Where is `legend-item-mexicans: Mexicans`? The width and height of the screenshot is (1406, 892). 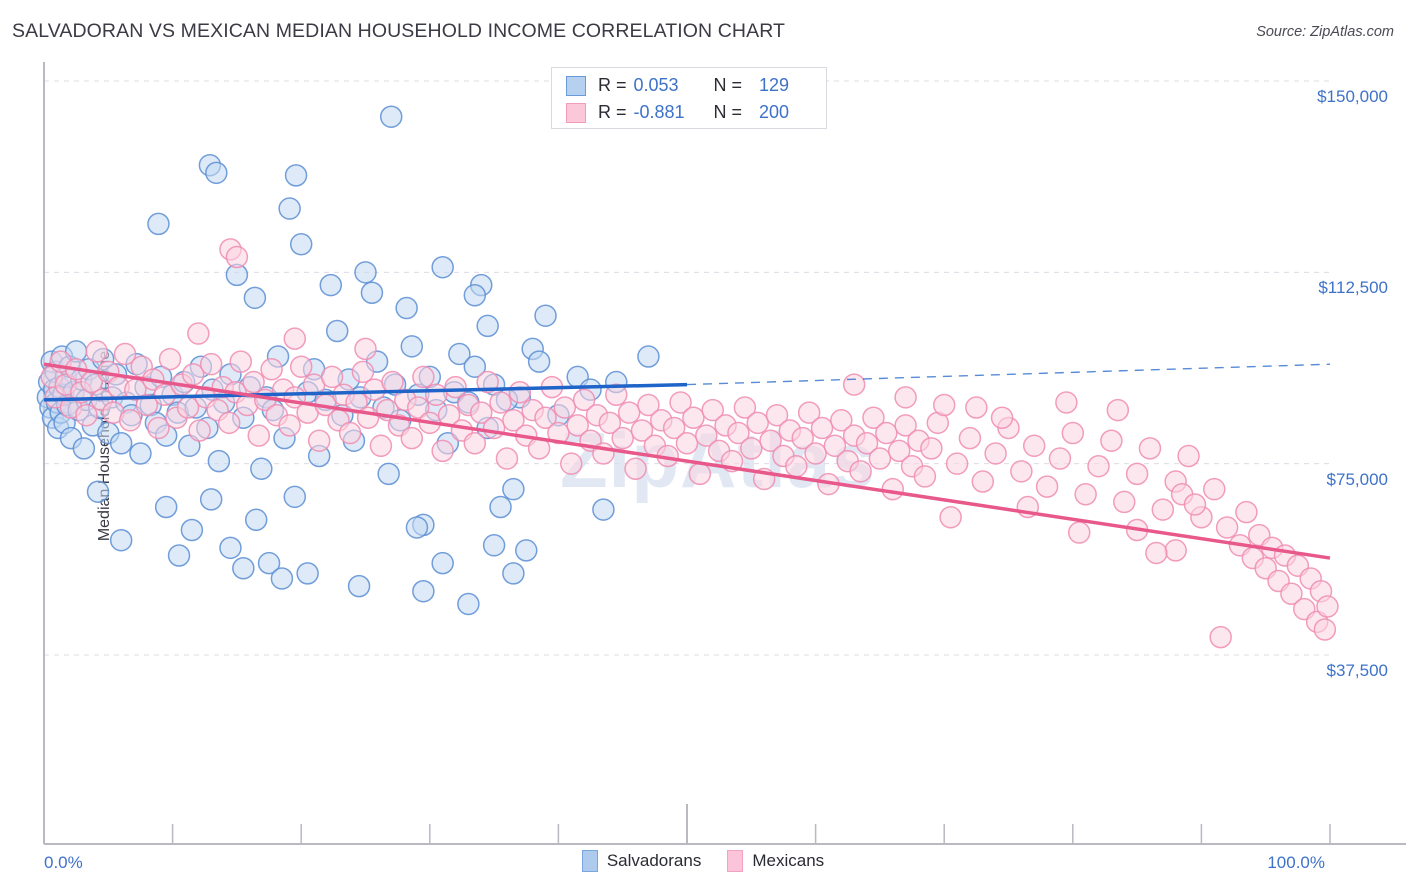
legend-item-mexicans: Mexicans is located at coordinates (775, 861).